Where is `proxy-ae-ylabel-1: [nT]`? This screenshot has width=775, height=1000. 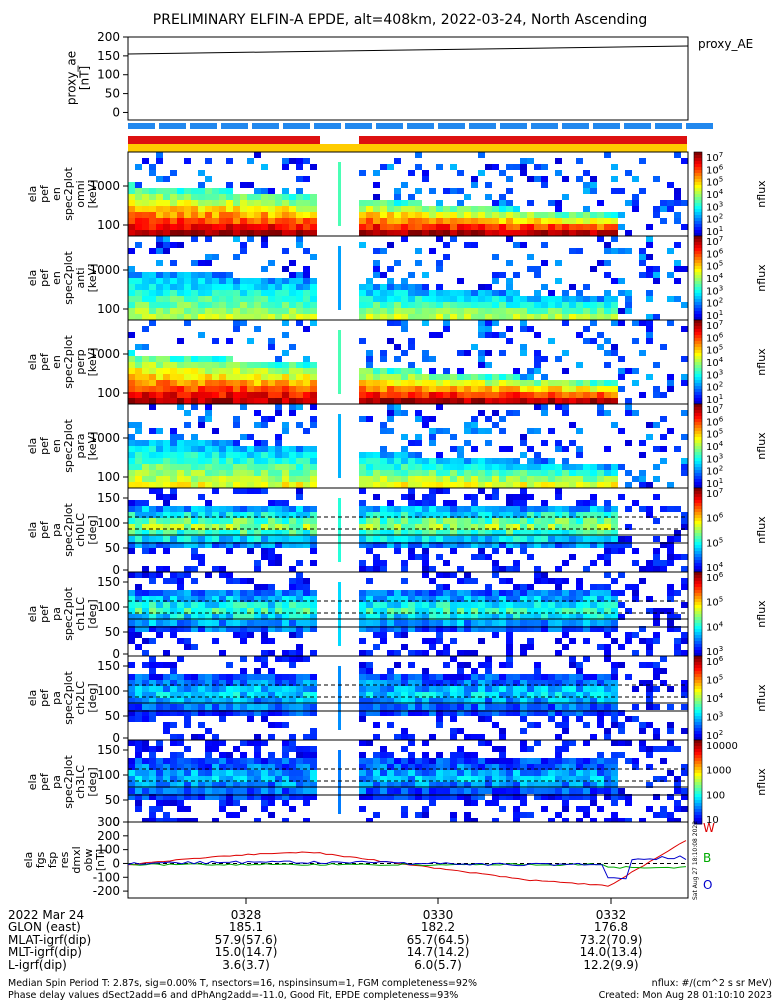 proxy-ae-ylabel-1: [nT] is located at coordinates (85, 78).